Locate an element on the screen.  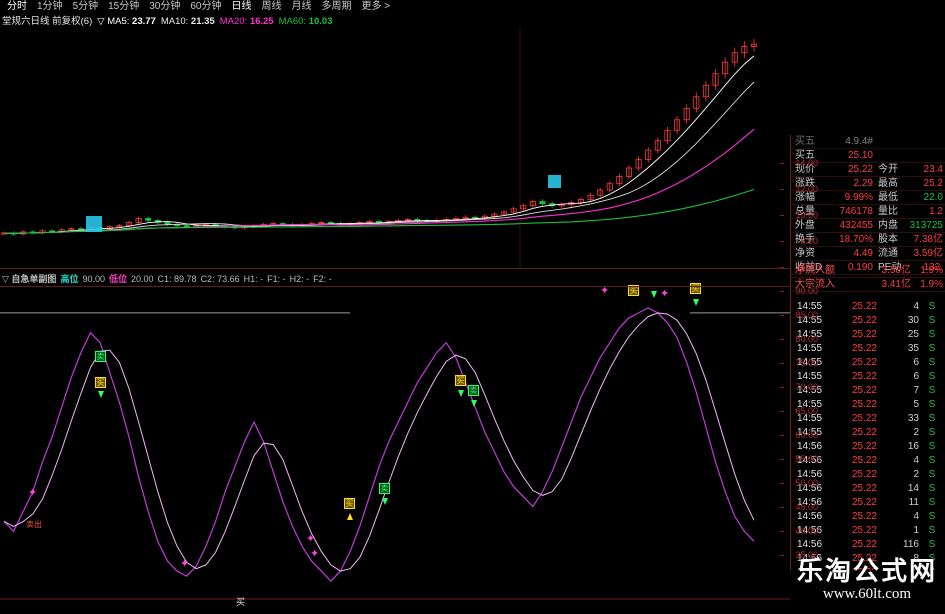
quote-value: 432455 is located at coordinates (856, 225).